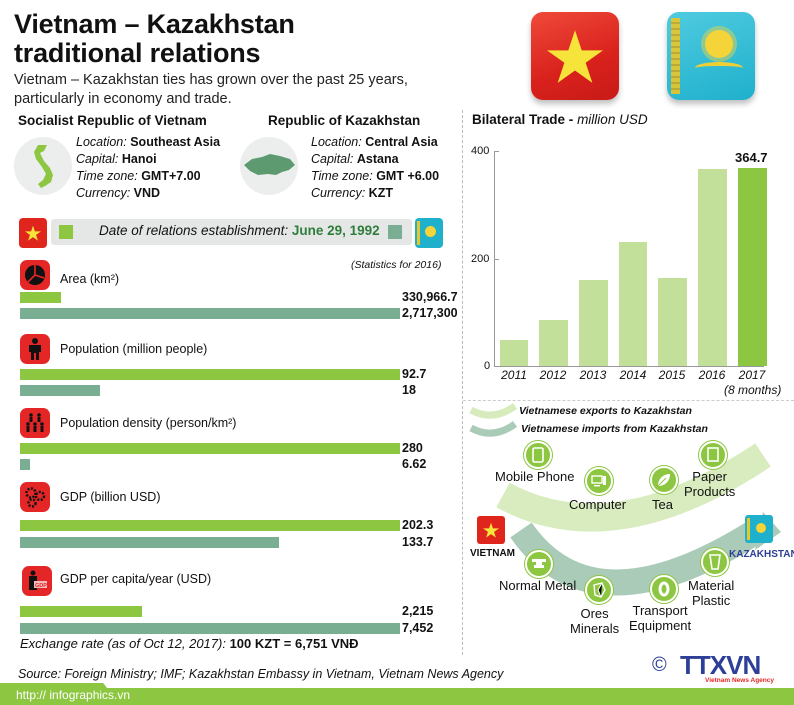 Image resolution: width=794 pixels, height=705 pixels. Describe the element at coordinates (535, 476) in the screenshot. I see `export-mobile-phone: Mobile Phone` at that location.